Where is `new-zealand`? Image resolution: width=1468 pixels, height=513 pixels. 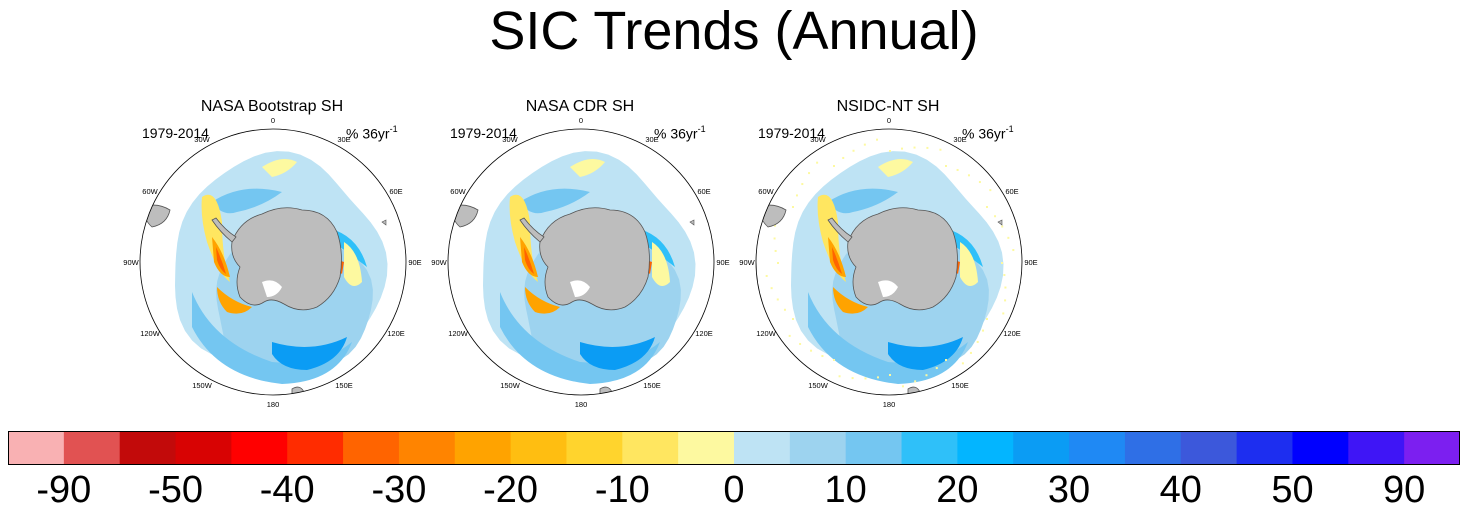
new-zealand is located at coordinates (914, 390).